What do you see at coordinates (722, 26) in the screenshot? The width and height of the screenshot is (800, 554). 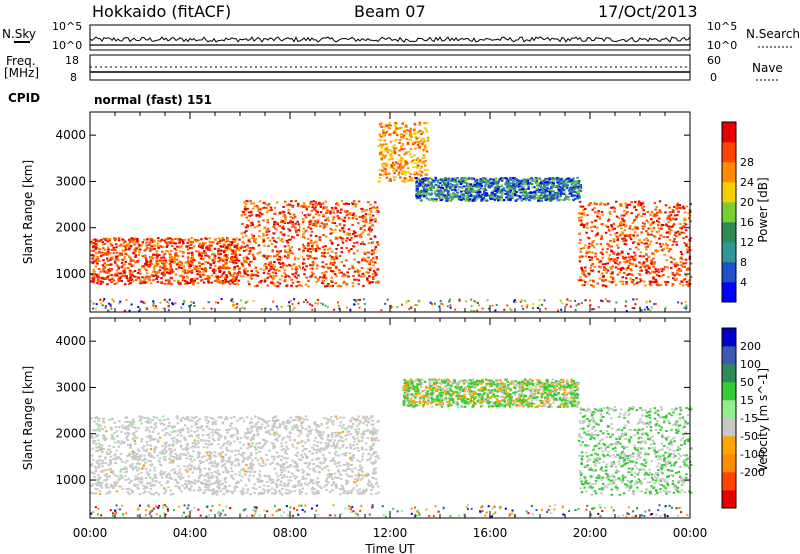 I see `noise-right-tick-top: 10^5` at bounding box center [722, 26].